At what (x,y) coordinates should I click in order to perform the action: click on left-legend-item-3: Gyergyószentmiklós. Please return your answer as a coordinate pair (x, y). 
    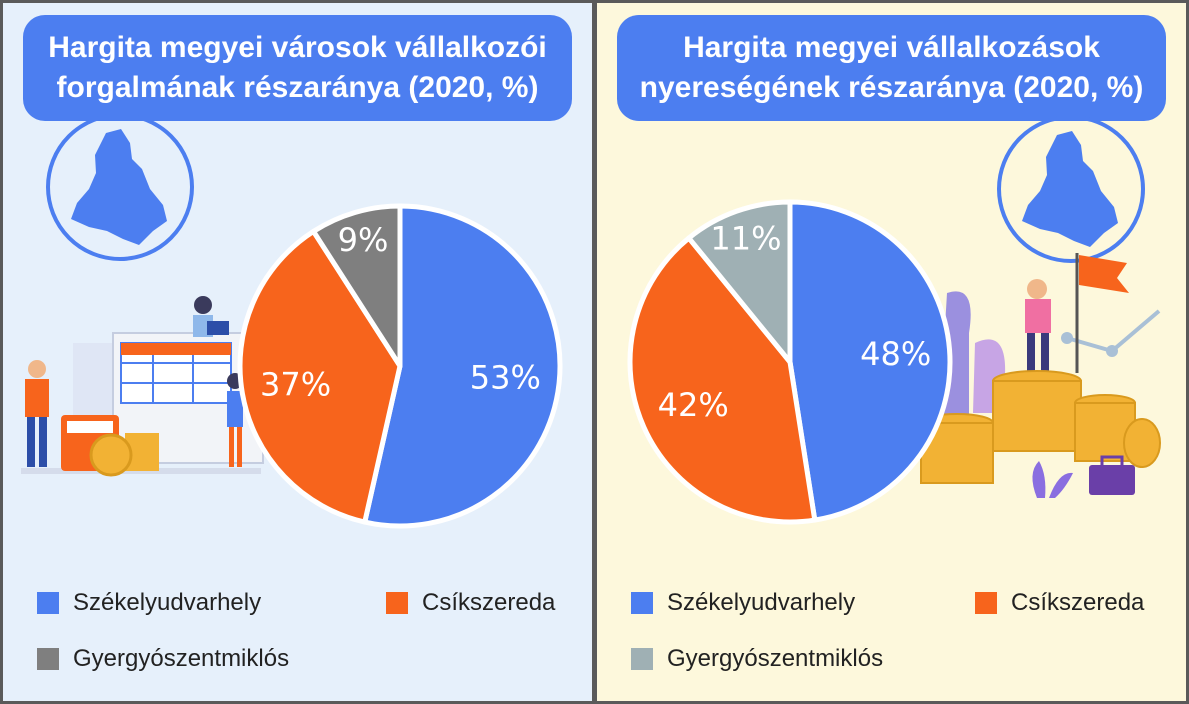
    Looking at the image, I should click on (163, 659).